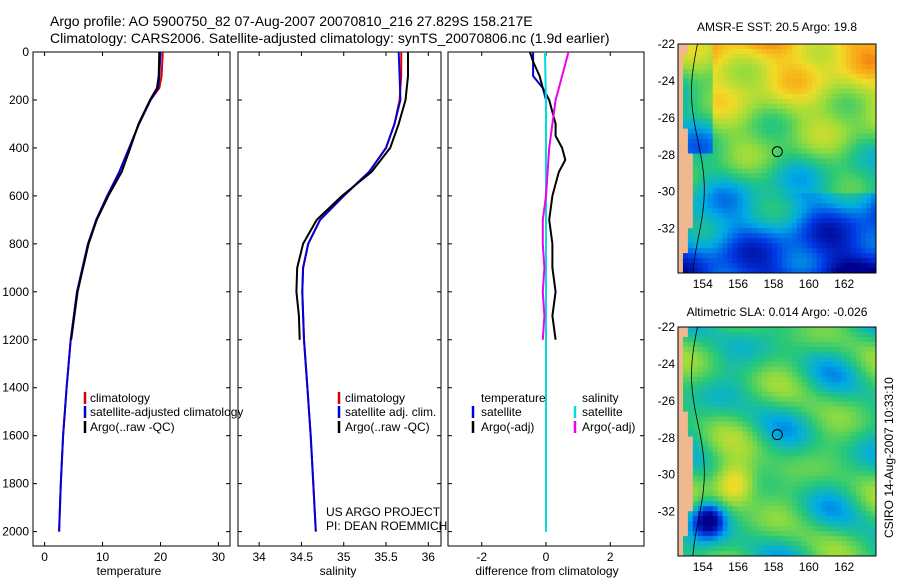 This screenshot has width=900, height=580. What do you see at coordinates (344, 557) in the screenshot?
I see `x-tick-label: 35` at bounding box center [344, 557].